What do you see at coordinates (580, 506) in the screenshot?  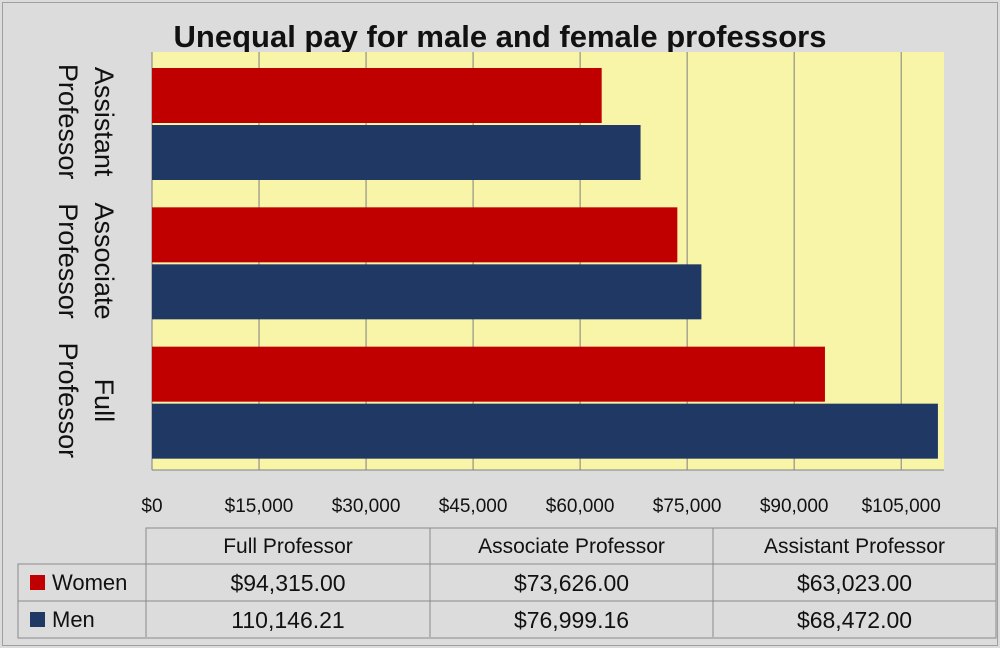 I see `x-tick-label: $60,000` at bounding box center [580, 506].